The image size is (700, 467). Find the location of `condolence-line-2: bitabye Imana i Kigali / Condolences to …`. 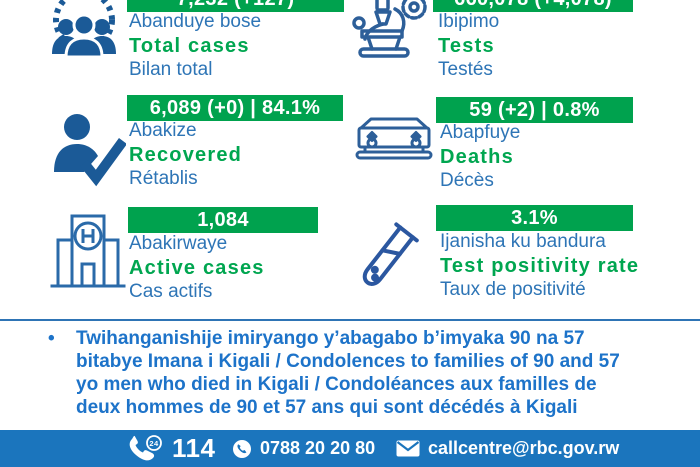

condolence-line-2: bitabye Imana i Kigali / Condolences to … is located at coordinates (348, 361).